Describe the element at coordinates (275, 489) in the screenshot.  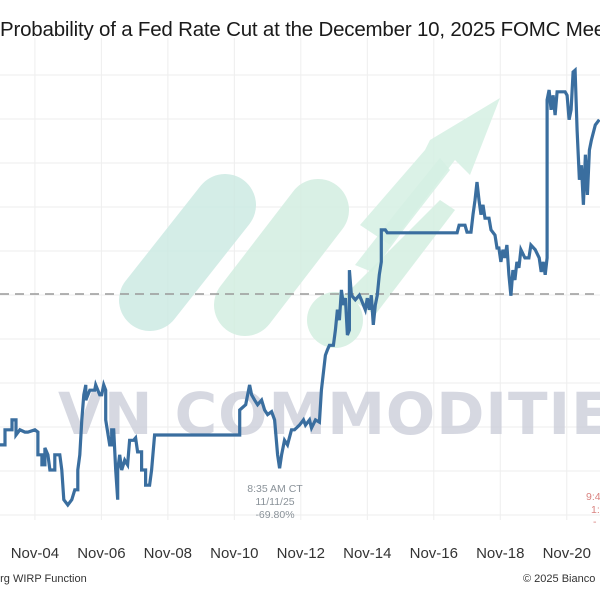
I see `annotation-time: 8:35 AM CT` at that location.